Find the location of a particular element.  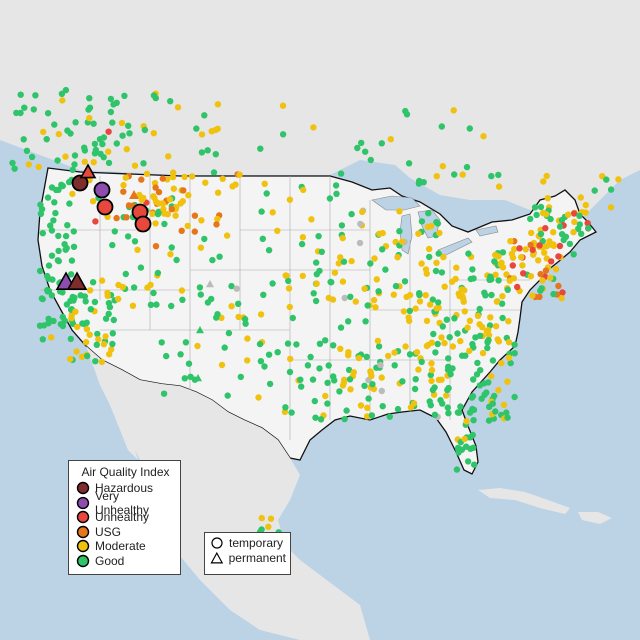

swatch-circle is located at coordinates (83, 517).